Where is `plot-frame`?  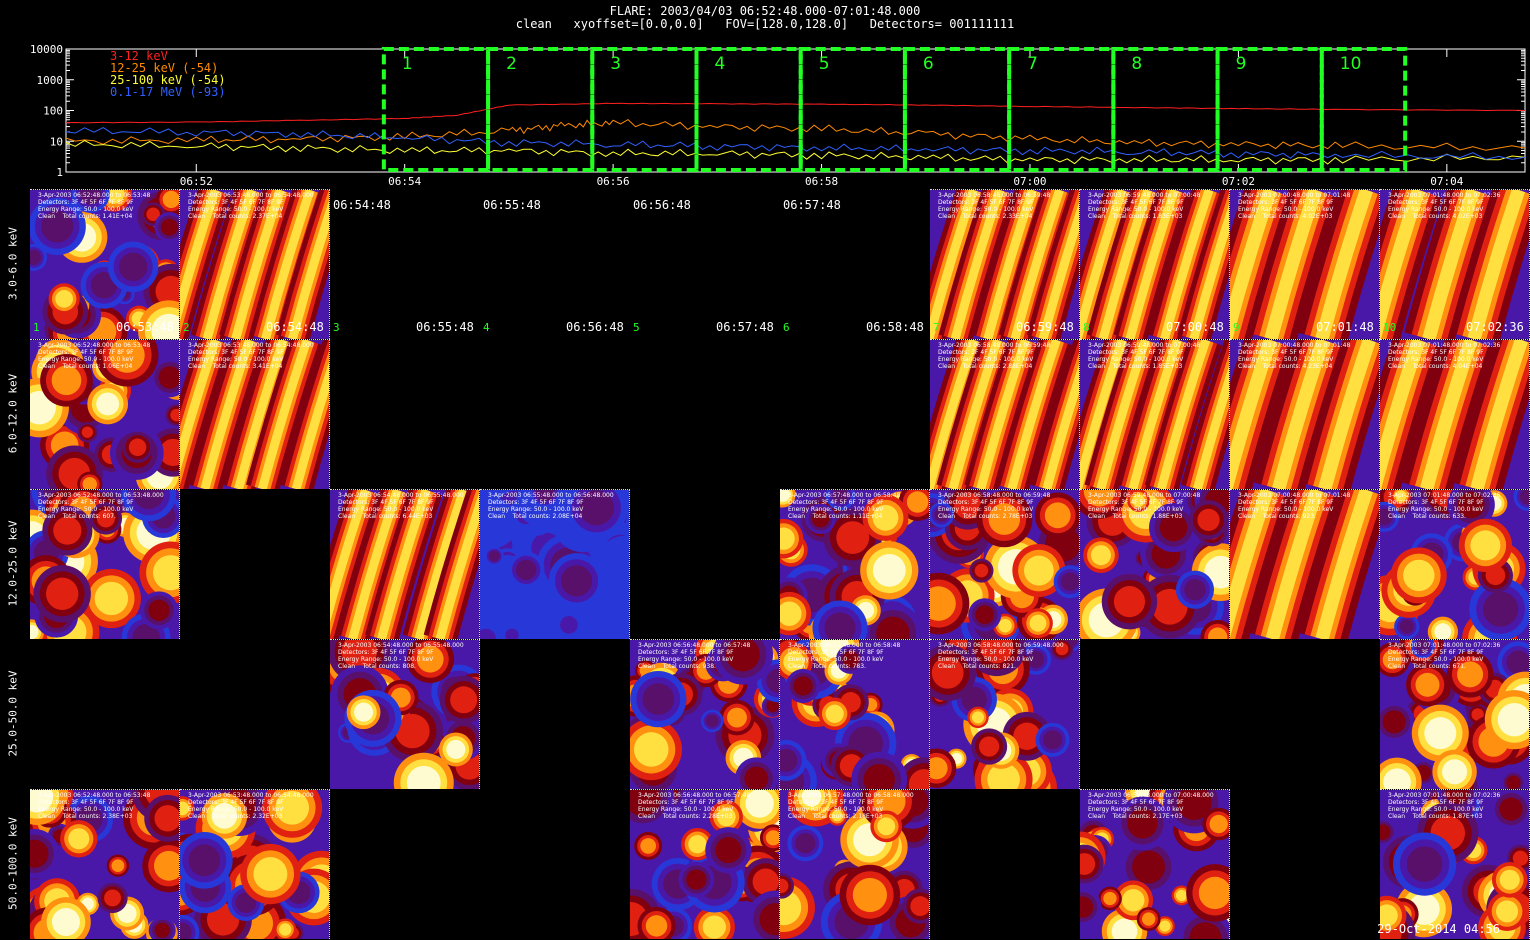 plot-frame is located at coordinates (795, 110).